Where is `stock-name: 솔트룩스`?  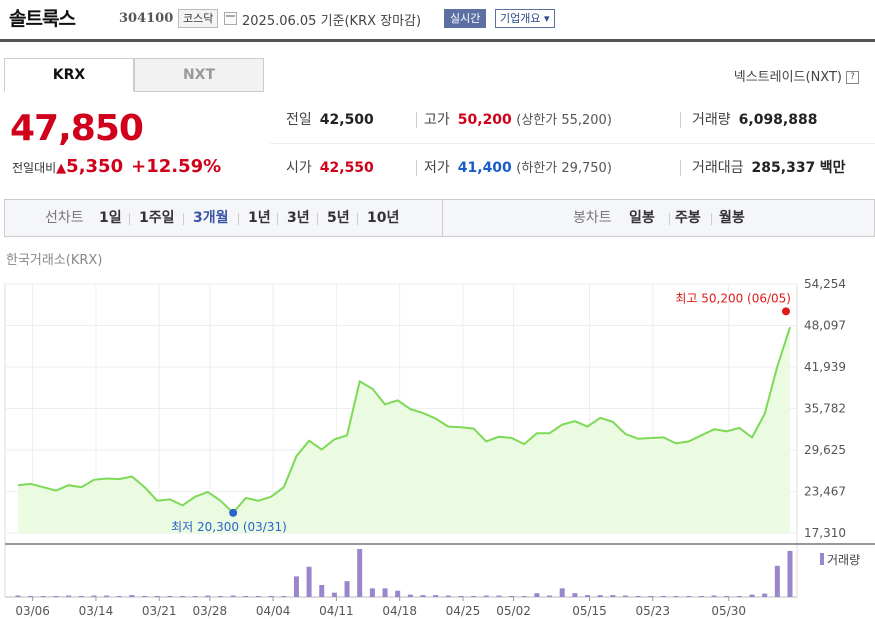
stock-name: 솔트룩스 is located at coordinates (42, 19).